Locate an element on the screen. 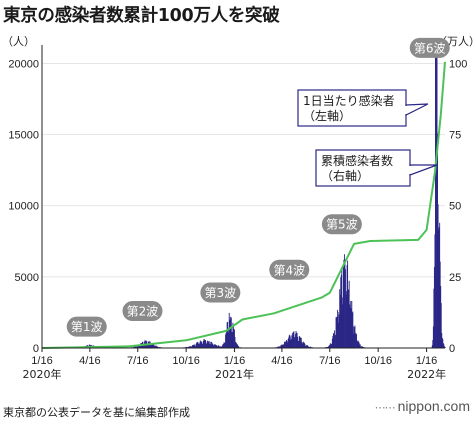 The image size is (474, 422). right-tick-label: 50 is located at coordinates (455, 207).